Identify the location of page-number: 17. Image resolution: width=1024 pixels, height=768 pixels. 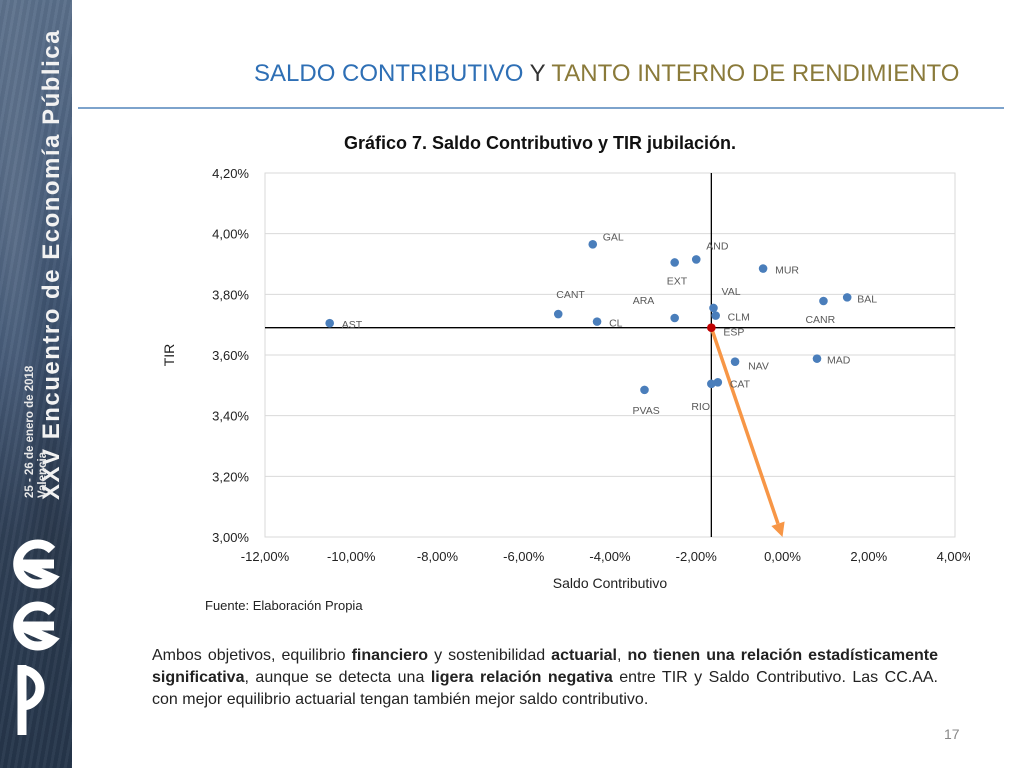
(952, 734).